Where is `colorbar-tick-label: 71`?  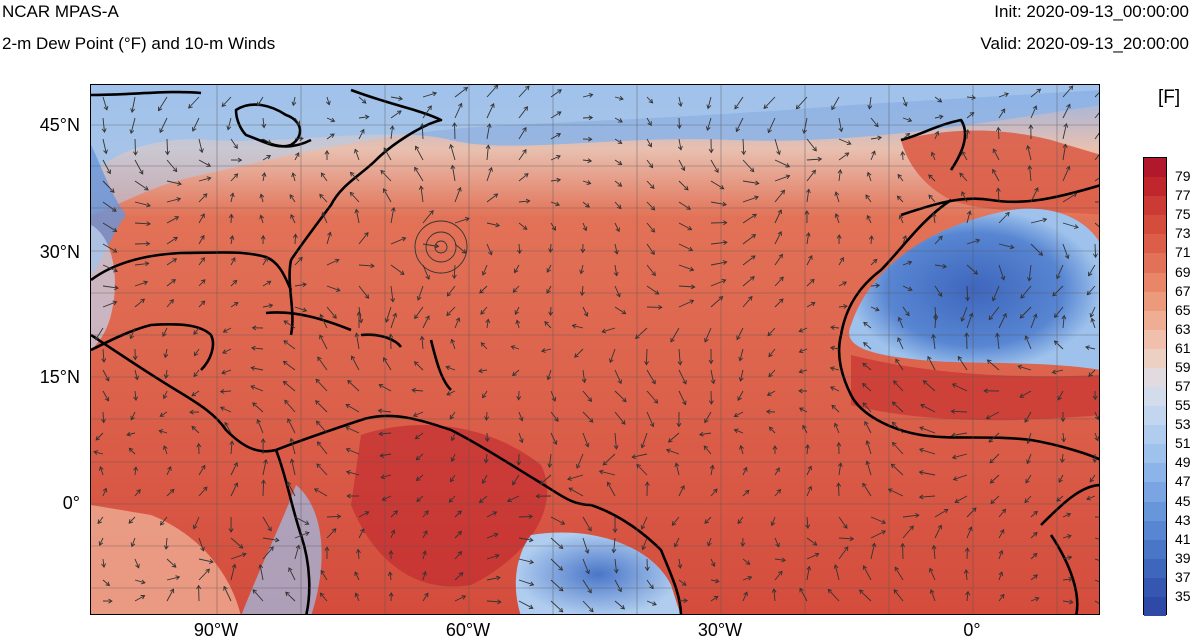
colorbar-tick-label: 71 is located at coordinates (1183, 252).